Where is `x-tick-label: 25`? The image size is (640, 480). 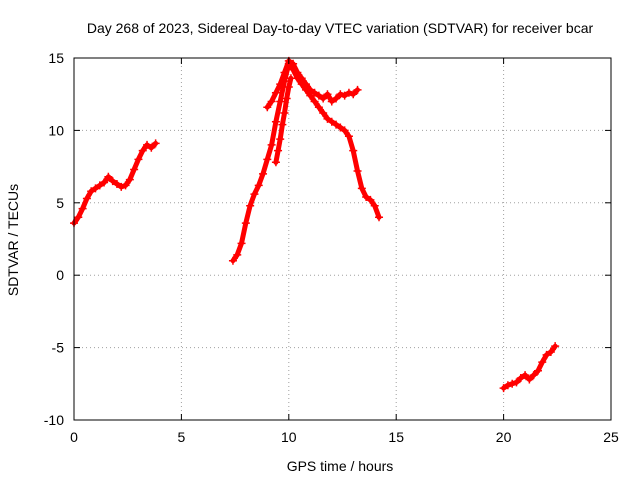 x-tick-label: 25 is located at coordinates (611, 437).